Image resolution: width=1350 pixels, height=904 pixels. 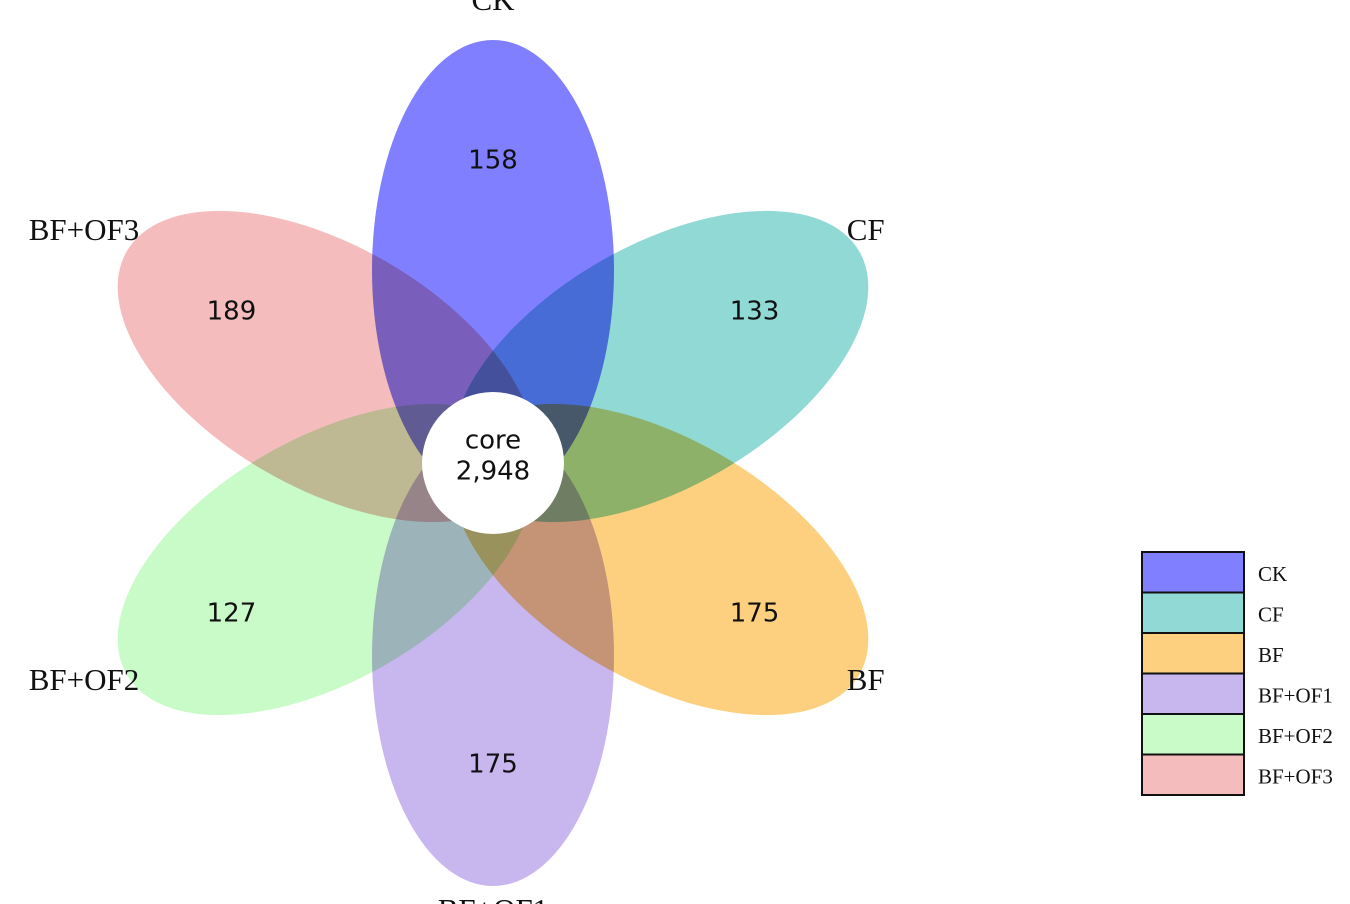 What do you see at coordinates (1271, 655) in the screenshot?
I see `legend-label: BF` at bounding box center [1271, 655].